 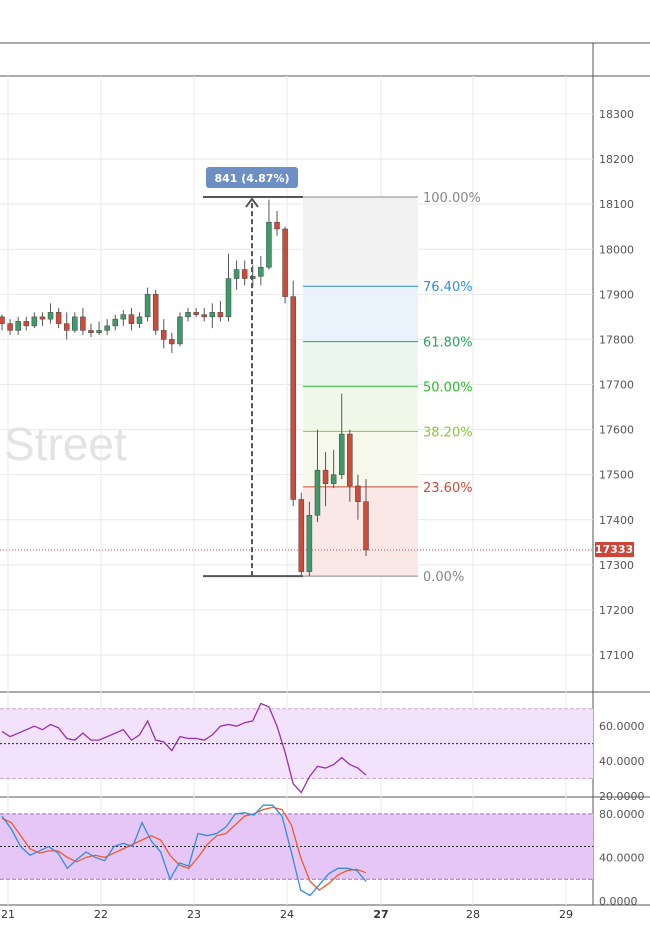 I want to click on stoch-tick-label: 0.0000, so click(x=618, y=901).